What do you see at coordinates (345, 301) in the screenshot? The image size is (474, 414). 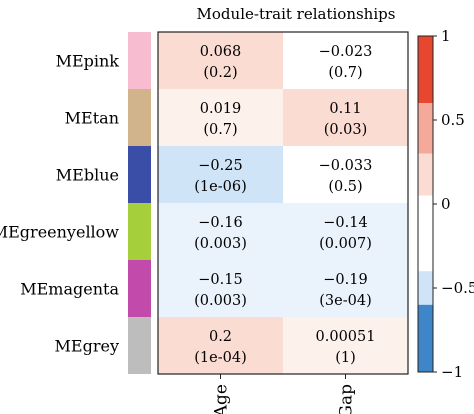 I see `p-value-label: (3e-04)` at bounding box center [345, 301].